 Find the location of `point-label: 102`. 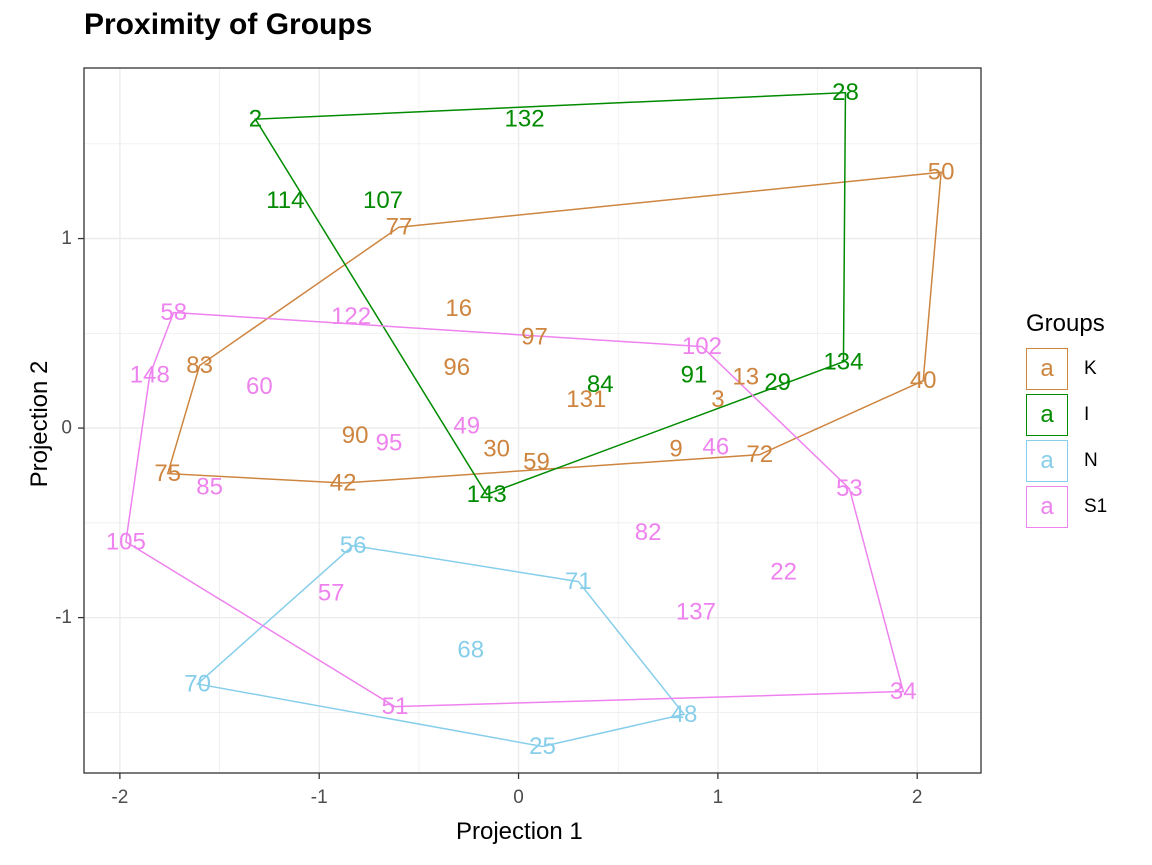

point-label: 102 is located at coordinates (702, 346).